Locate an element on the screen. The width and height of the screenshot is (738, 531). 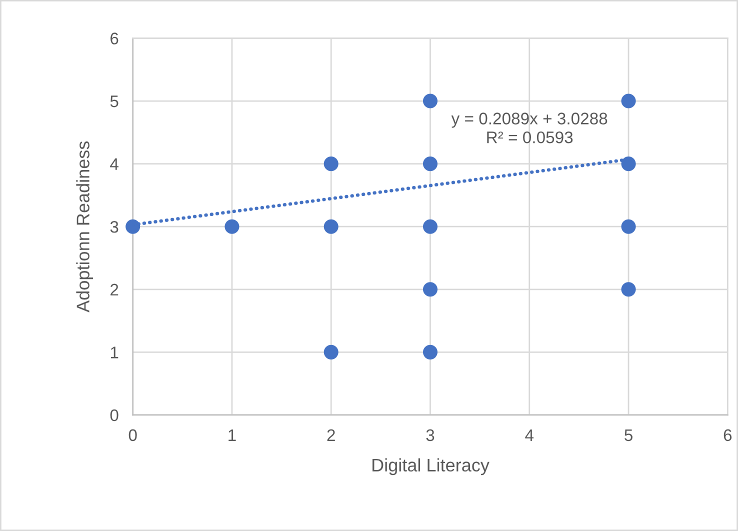
x-tick-label: 6 is located at coordinates (728, 435).